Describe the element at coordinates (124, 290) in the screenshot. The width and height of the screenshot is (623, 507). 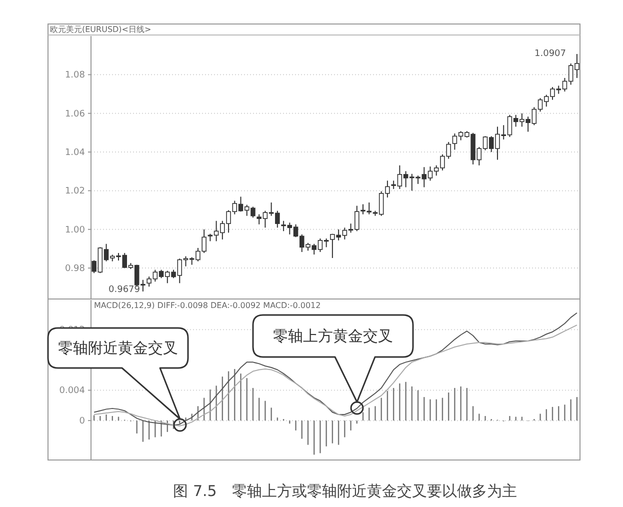
I see `annotation: 0.9679` at that location.